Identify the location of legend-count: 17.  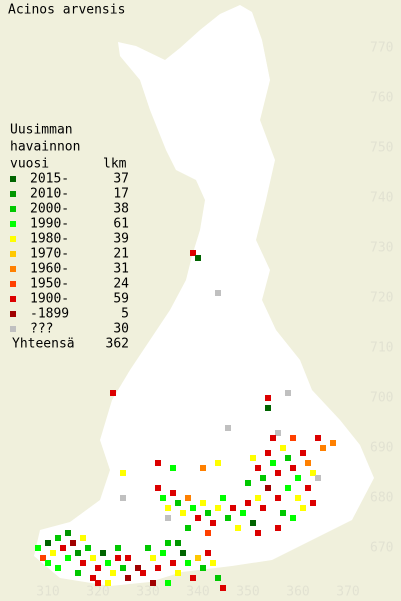
(121, 194).